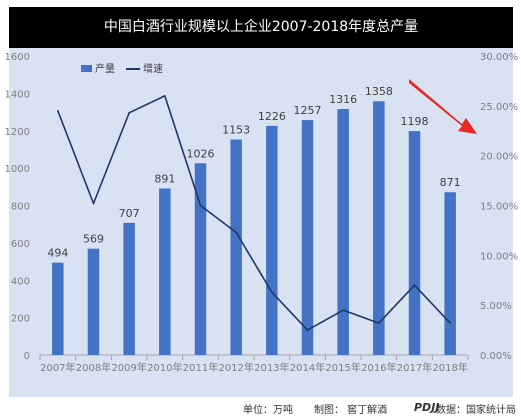 This screenshot has width=521, height=418. I want to click on footer: 单位：万吨 制图： 窖丁解酒 PDJJ 数据：国家统计局, so click(260, 408).